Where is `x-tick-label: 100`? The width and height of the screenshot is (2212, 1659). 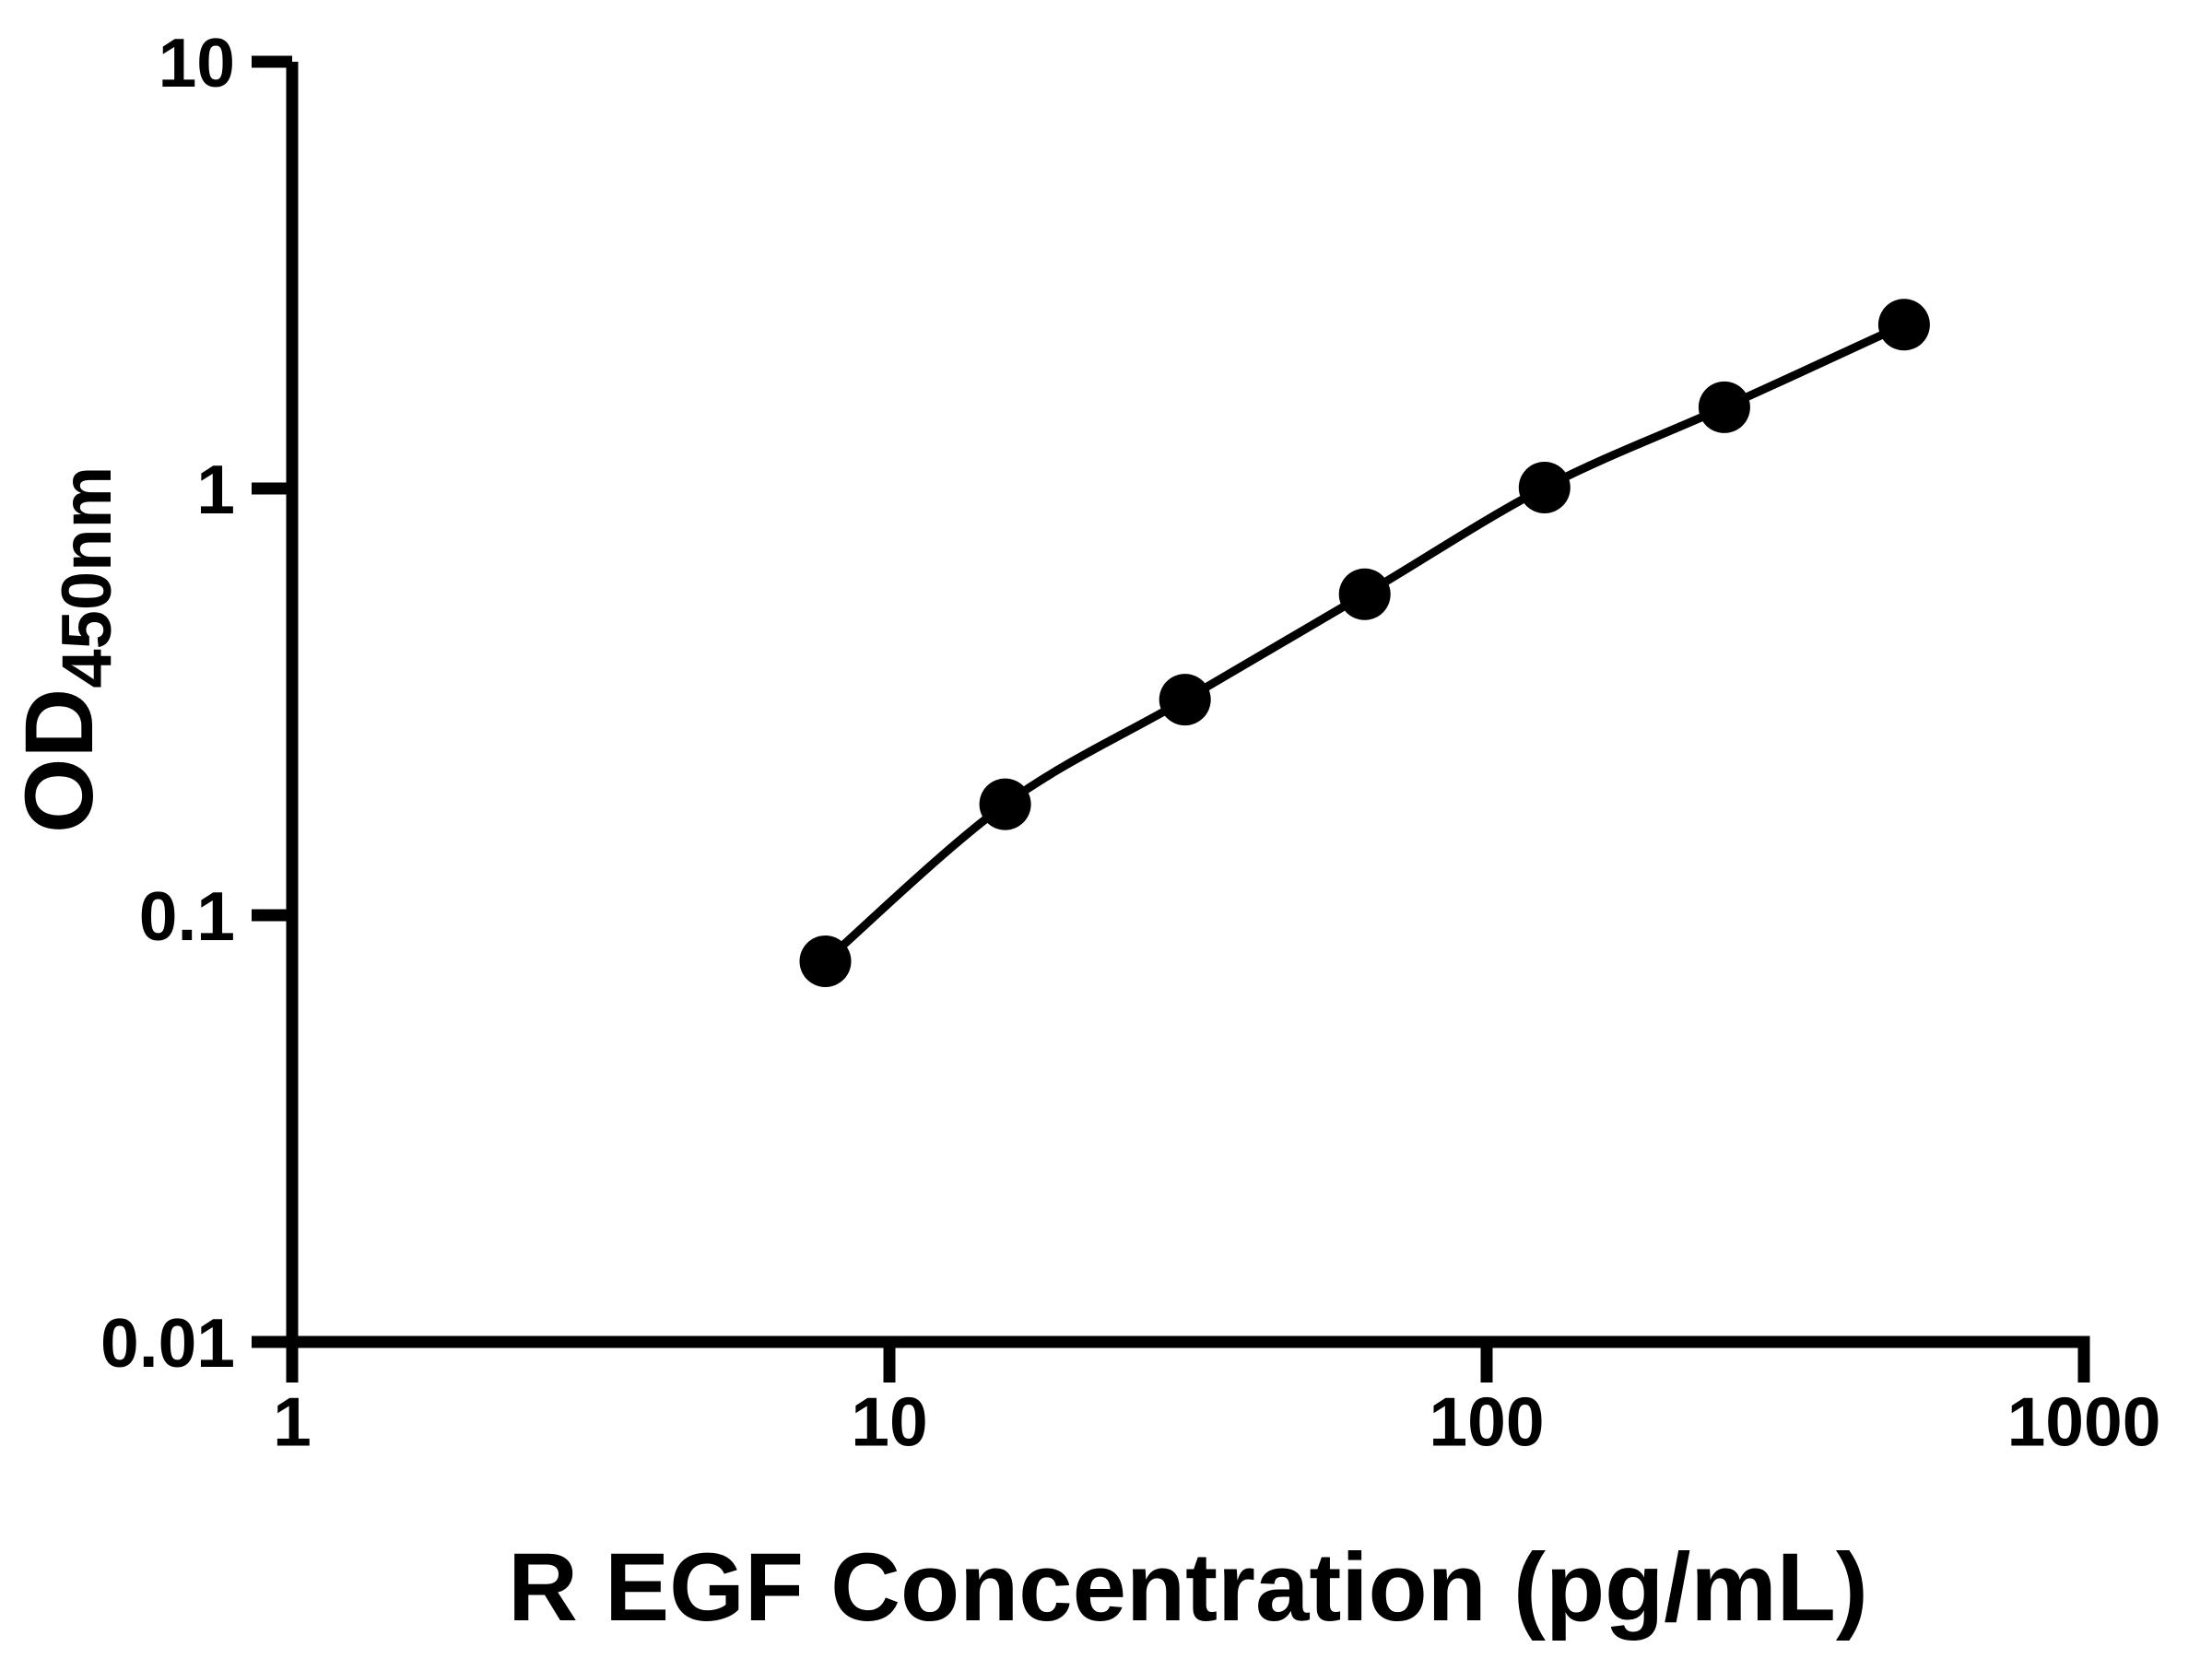 x-tick-label: 100 is located at coordinates (1486, 1421).